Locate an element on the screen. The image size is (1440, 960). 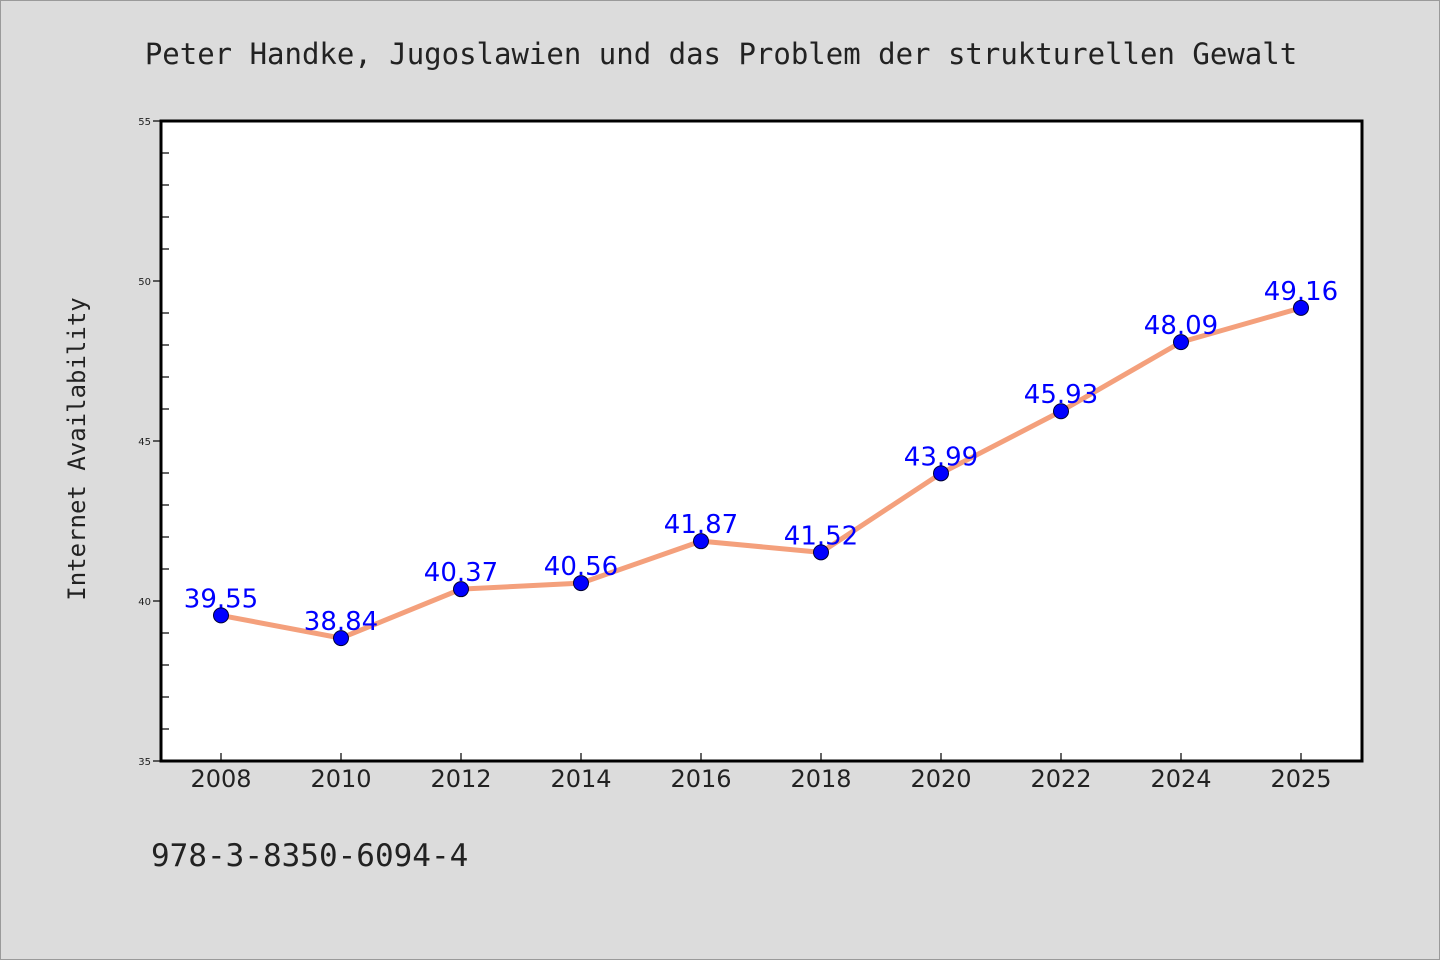
data-label: 41.87 is located at coordinates (701, 525).